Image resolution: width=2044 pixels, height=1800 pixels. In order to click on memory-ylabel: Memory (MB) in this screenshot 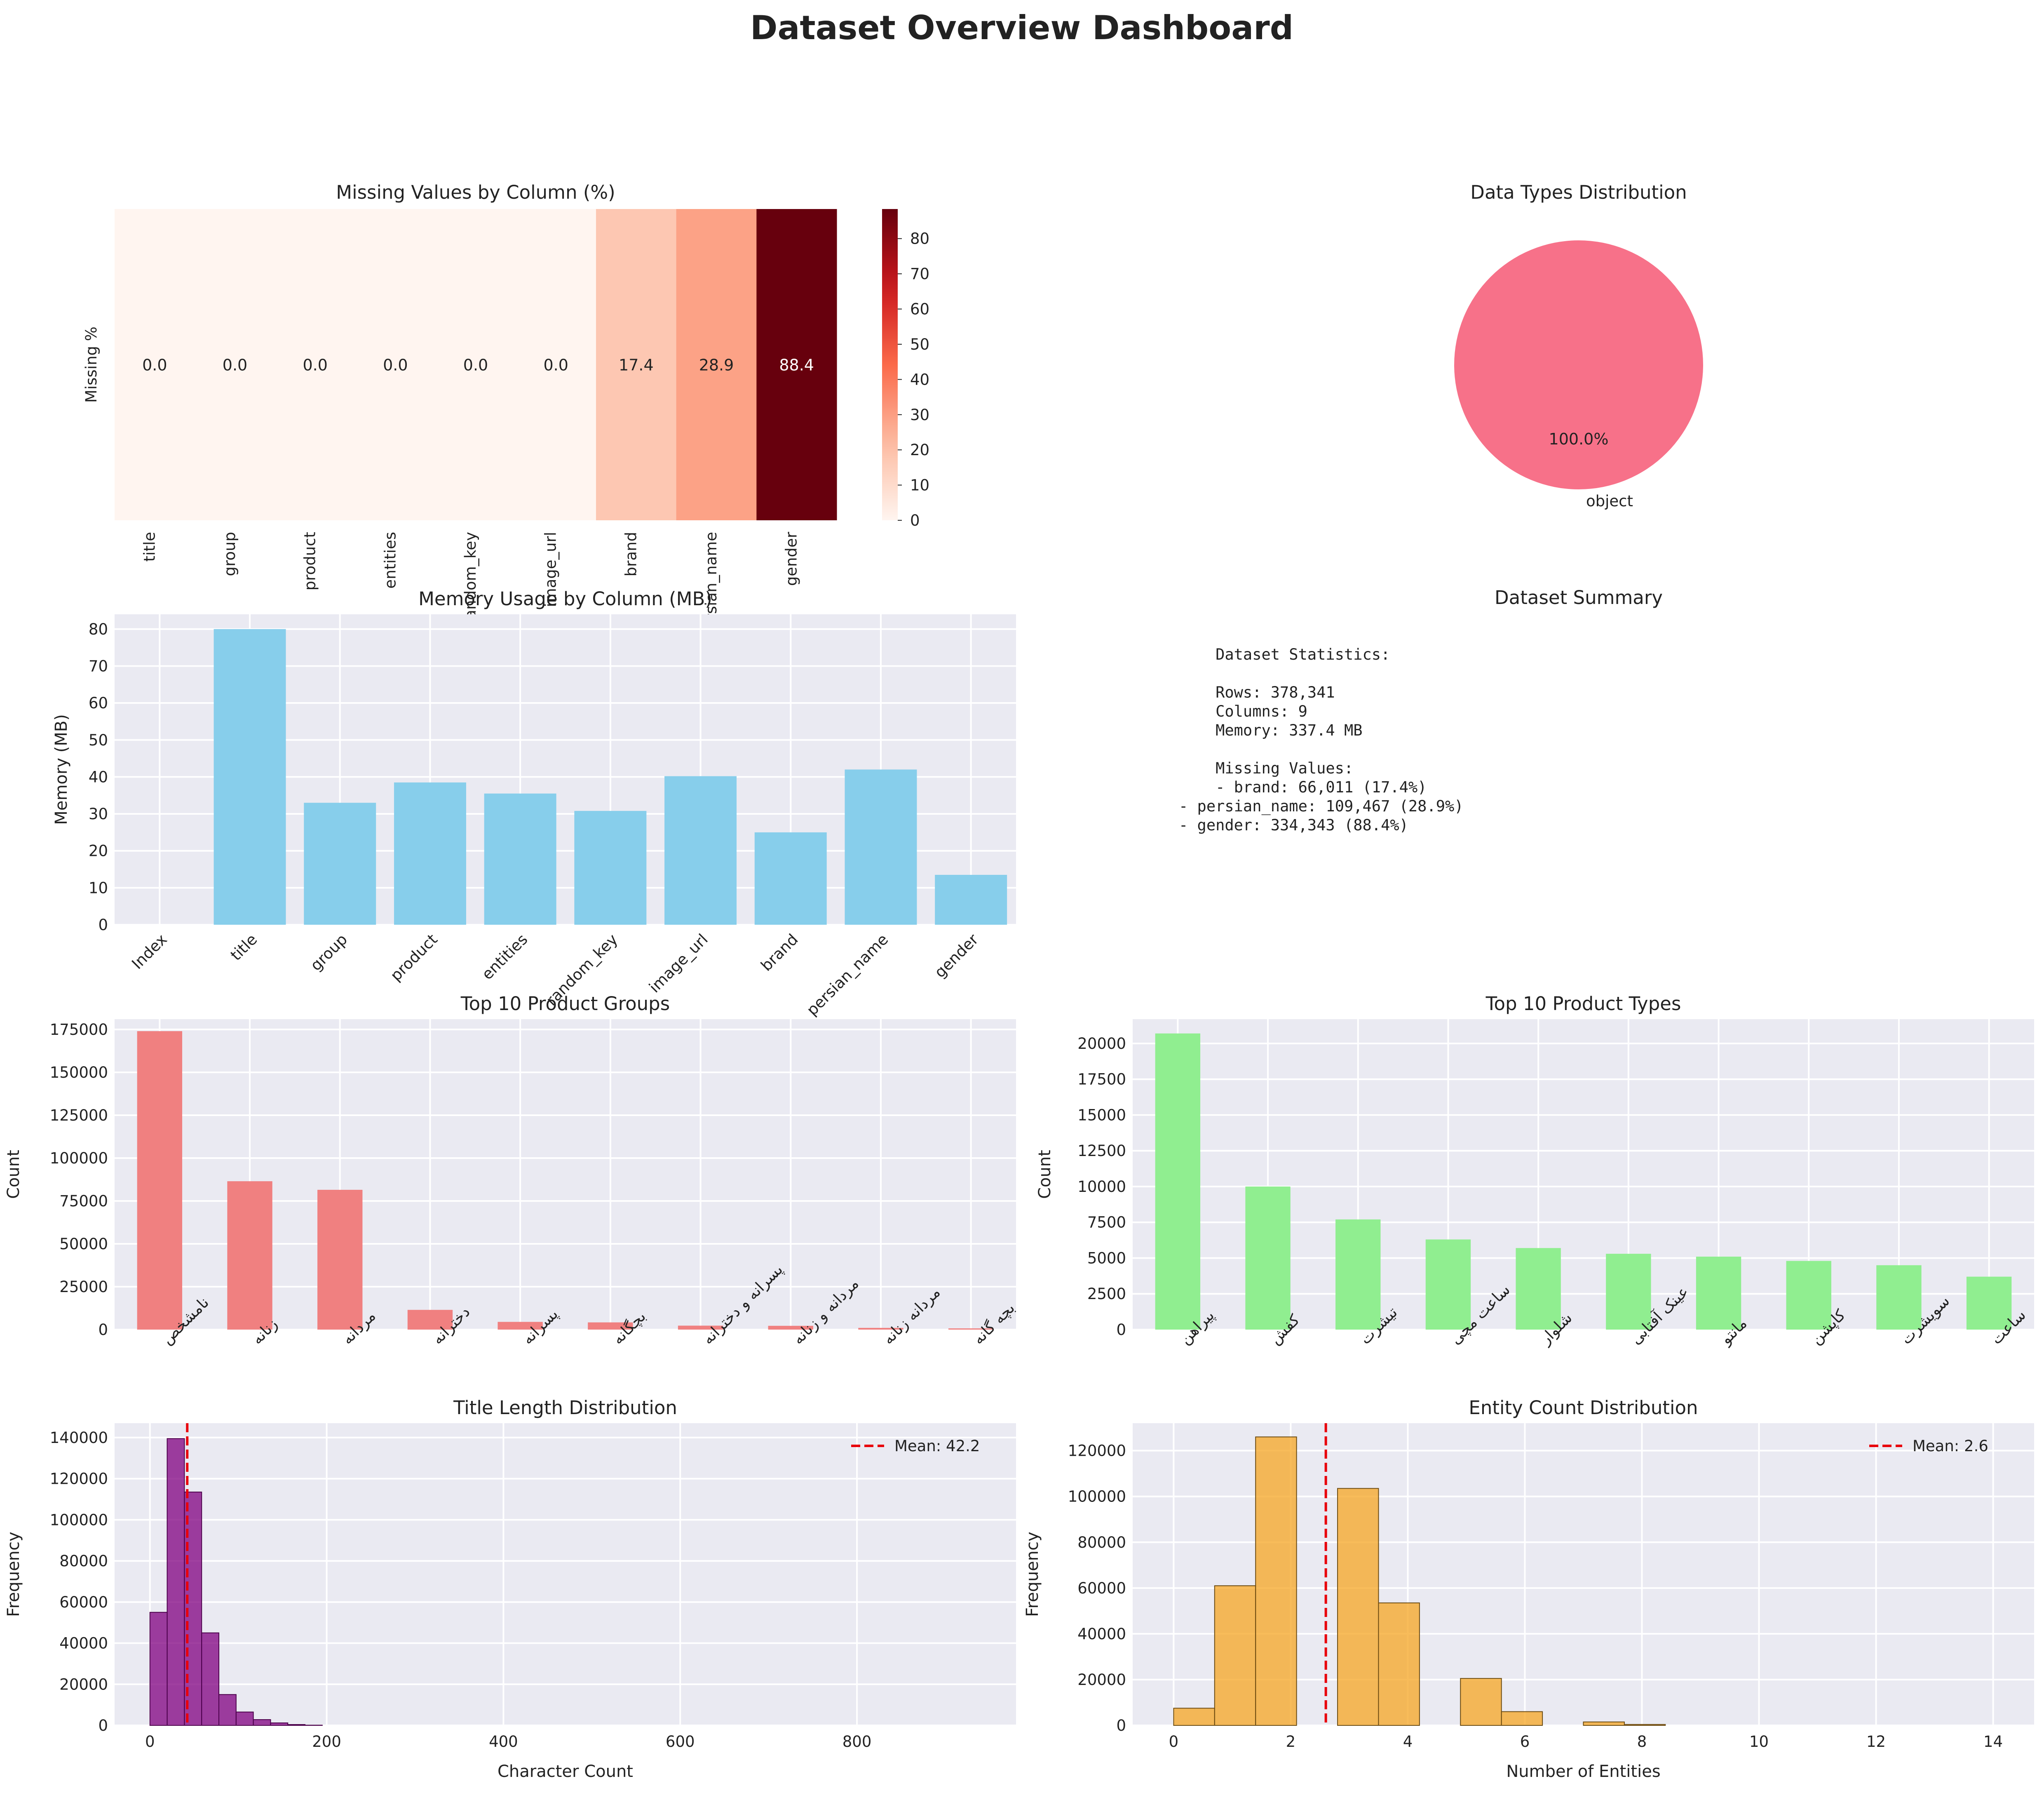, I will do `click(61, 769)`.